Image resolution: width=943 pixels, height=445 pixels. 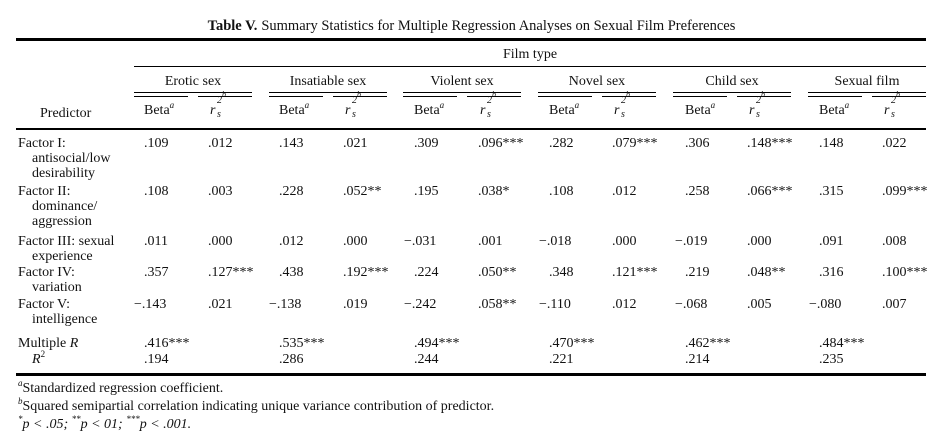 I want to click on rs2-value: .192***, so click(x=366, y=272).